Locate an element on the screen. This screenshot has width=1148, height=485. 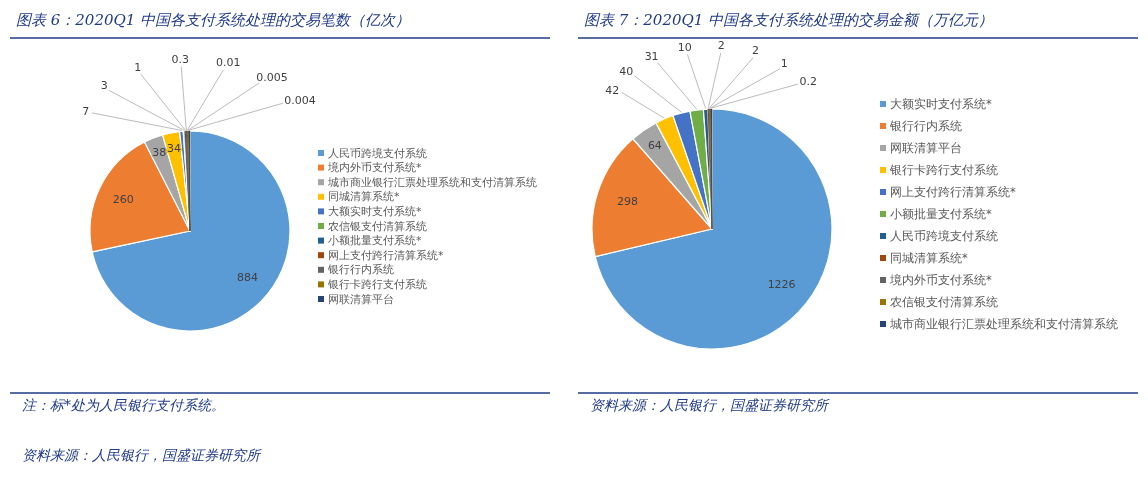
data-label: 10 is located at coordinates (684, 47).